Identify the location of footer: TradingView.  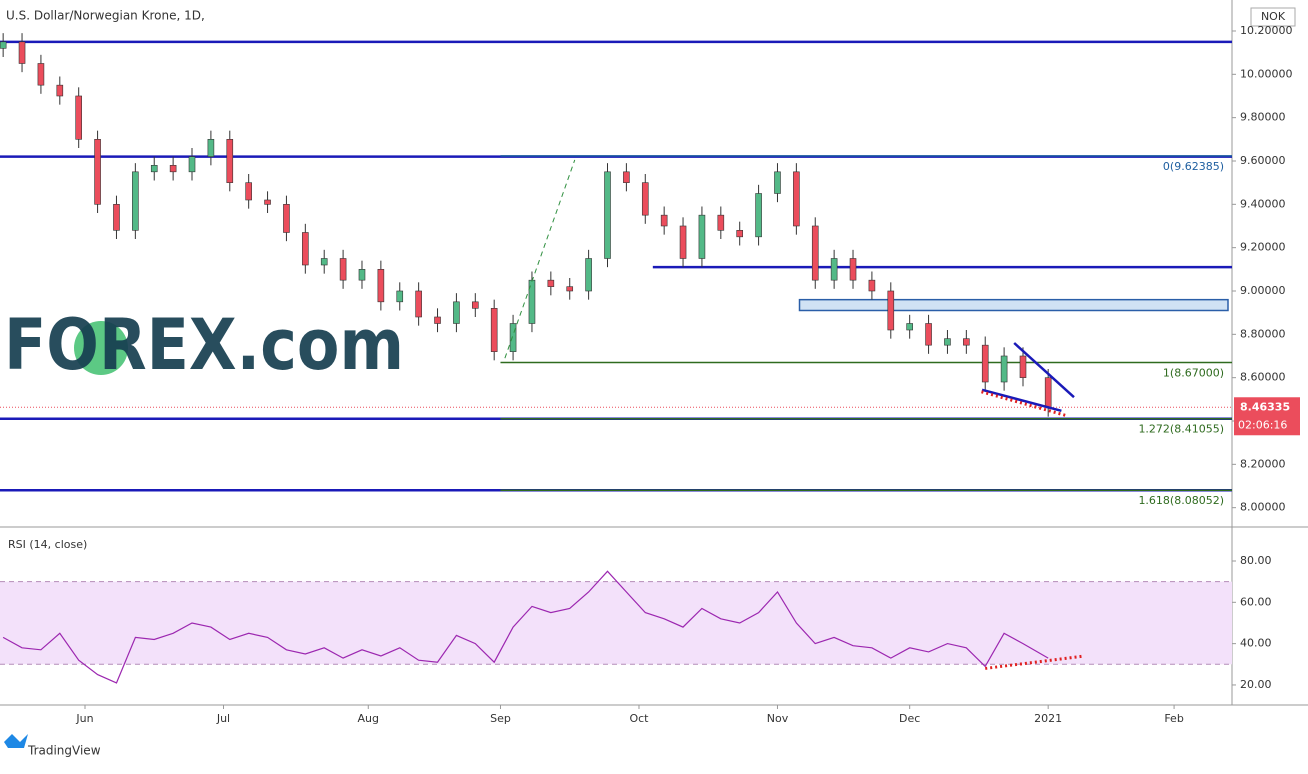
(64, 751).